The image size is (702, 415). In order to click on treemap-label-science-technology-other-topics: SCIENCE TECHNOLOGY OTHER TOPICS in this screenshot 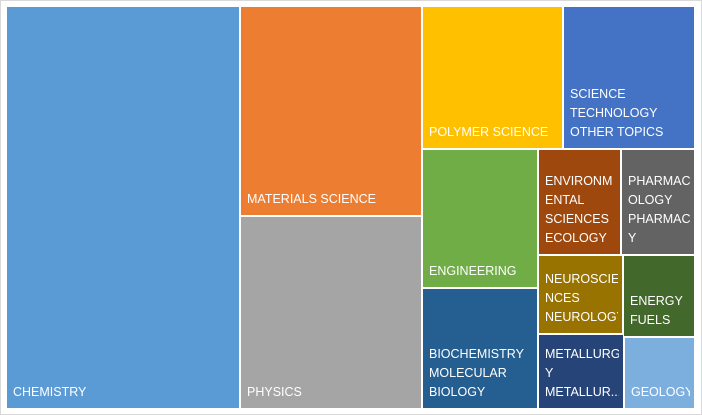, I will do `click(630, 113)`.